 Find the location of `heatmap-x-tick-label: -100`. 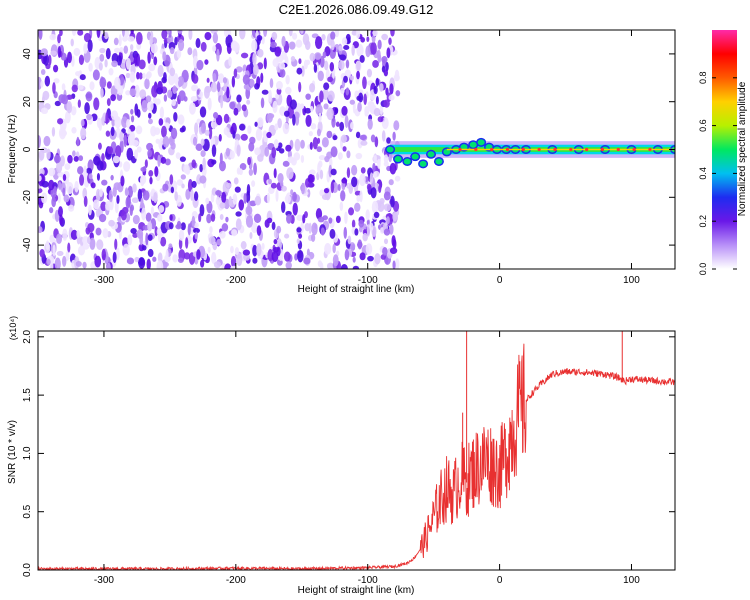

heatmap-x-tick-label: -100 is located at coordinates (368, 280).